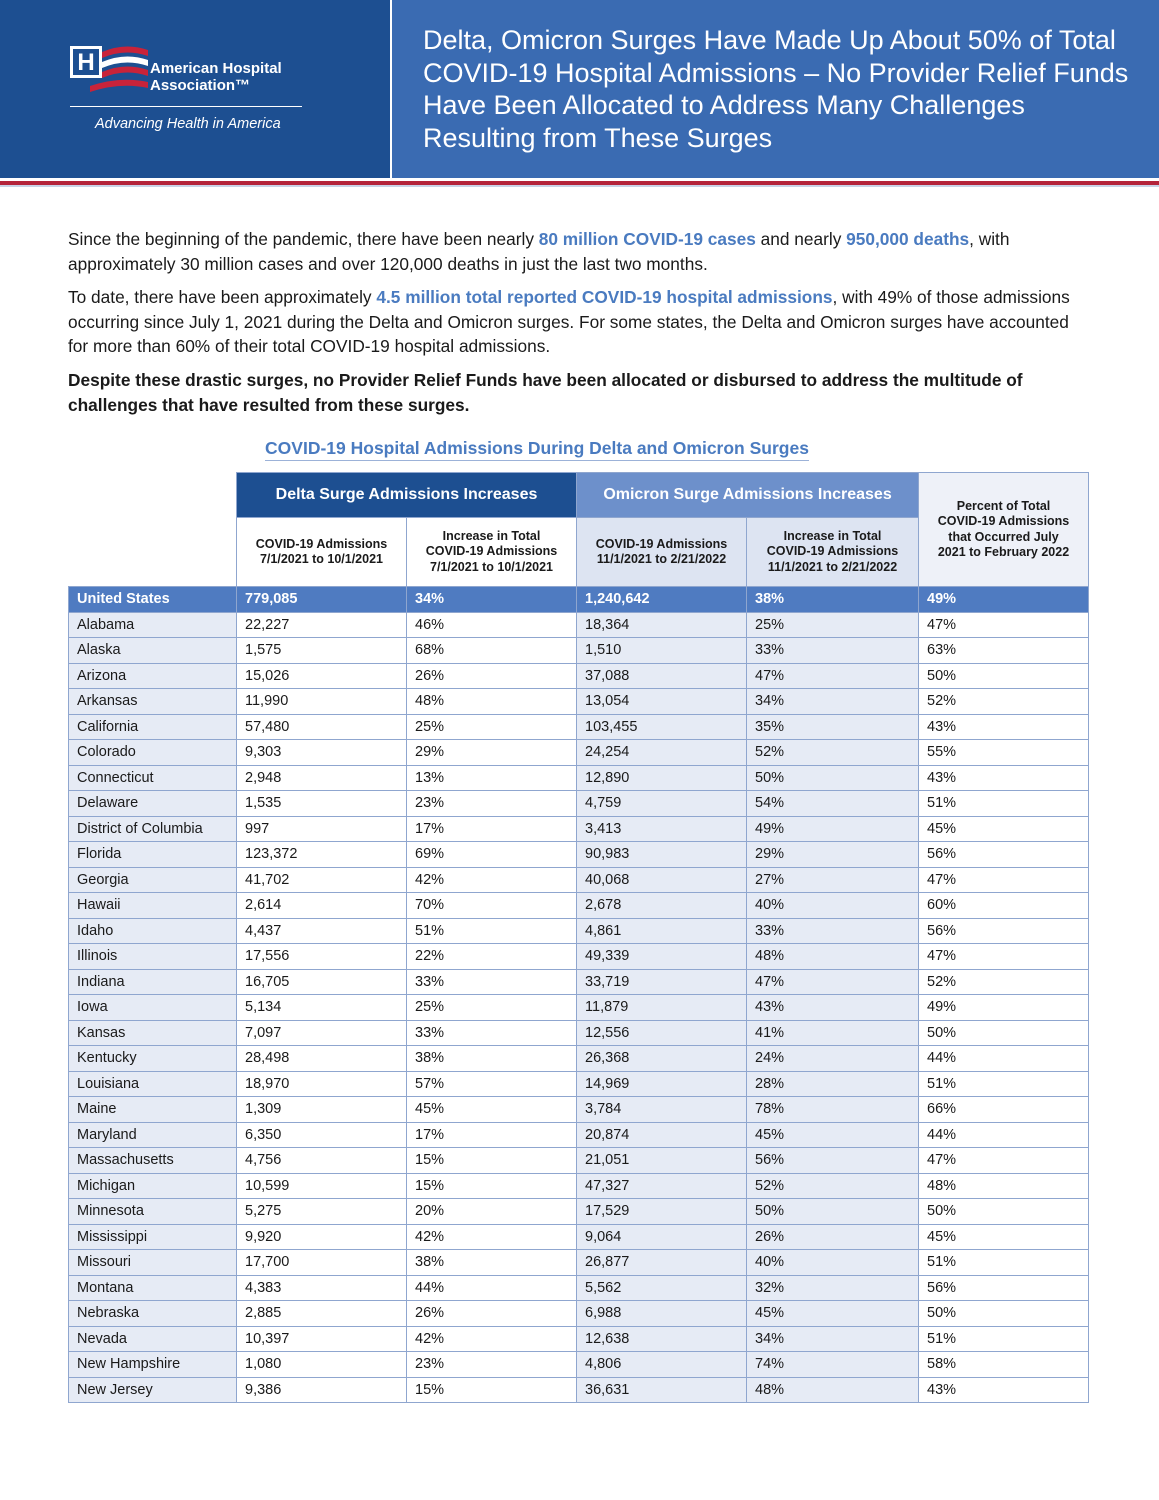  I want to click on data-row: Delaware 1,535 23% 4,759 54% 51%, so click(579, 803).